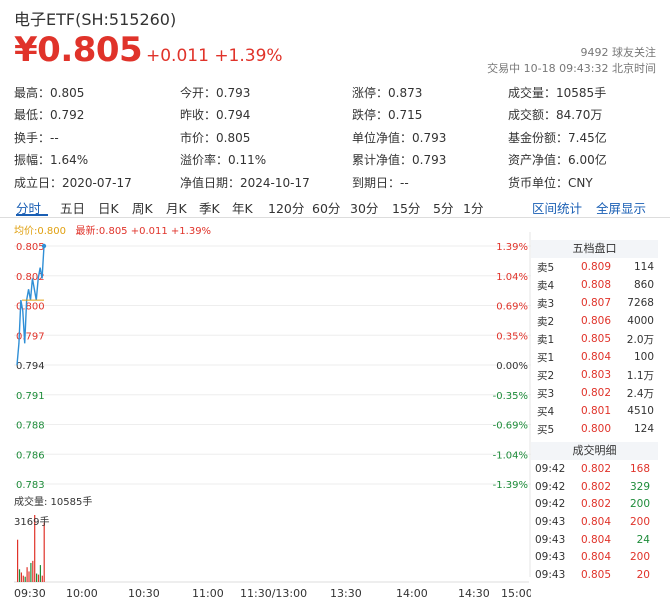 Image resolution: width=670 pixels, height=614 pixels. Describe the element at coordinates (643, 285) in the screenshot. I see `orderbook-volume: 860` at that location.